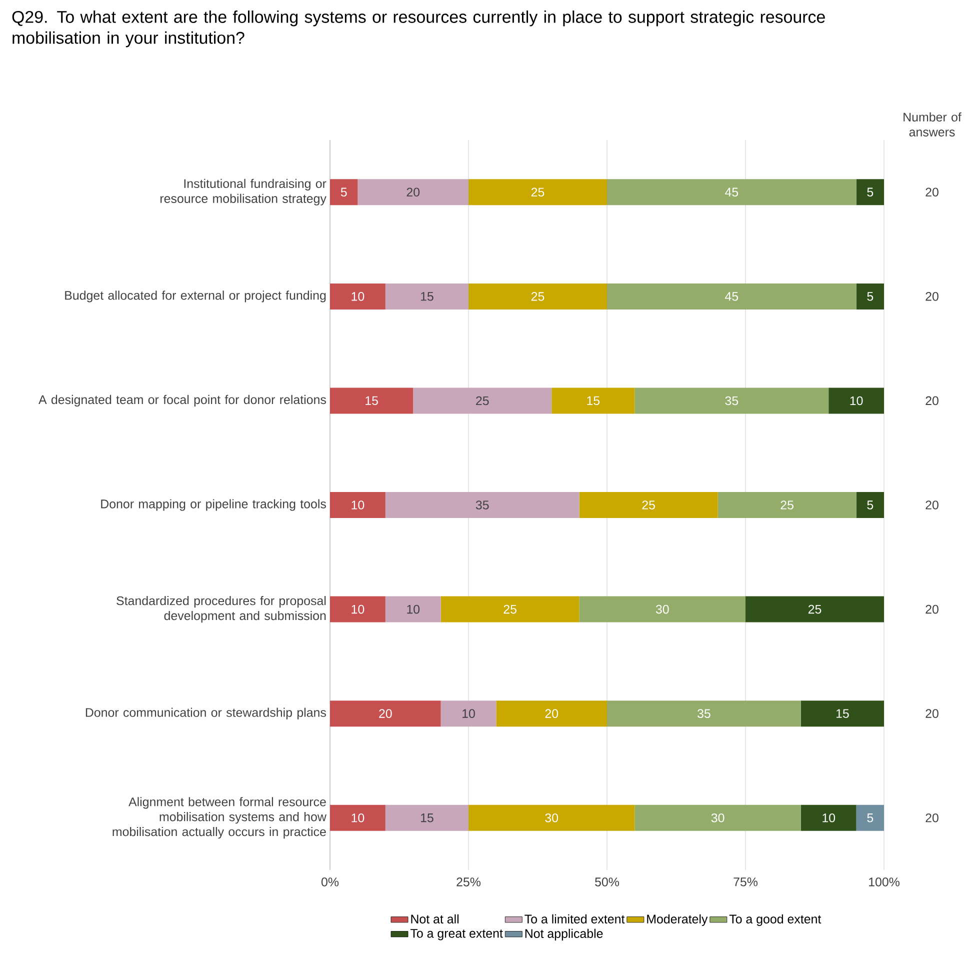  I want to click on x-tick-label: 0%, so click(330, 882).